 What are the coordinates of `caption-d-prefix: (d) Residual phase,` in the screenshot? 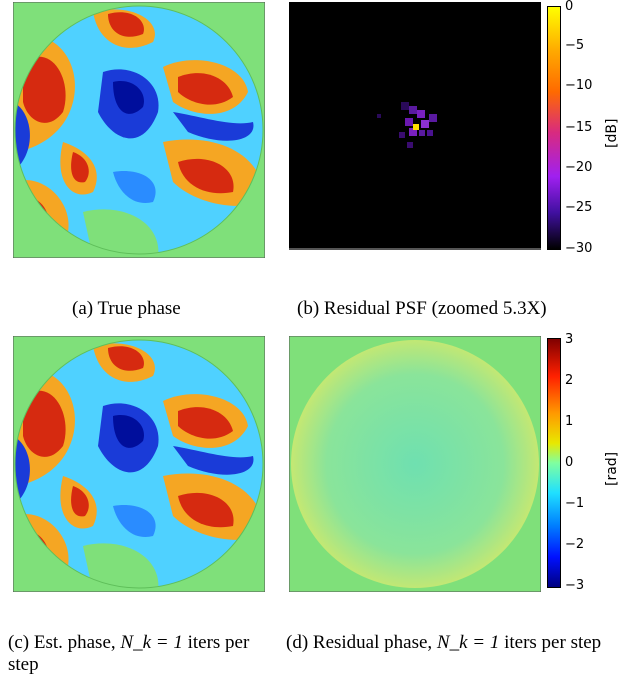 It's located at (359, 642).